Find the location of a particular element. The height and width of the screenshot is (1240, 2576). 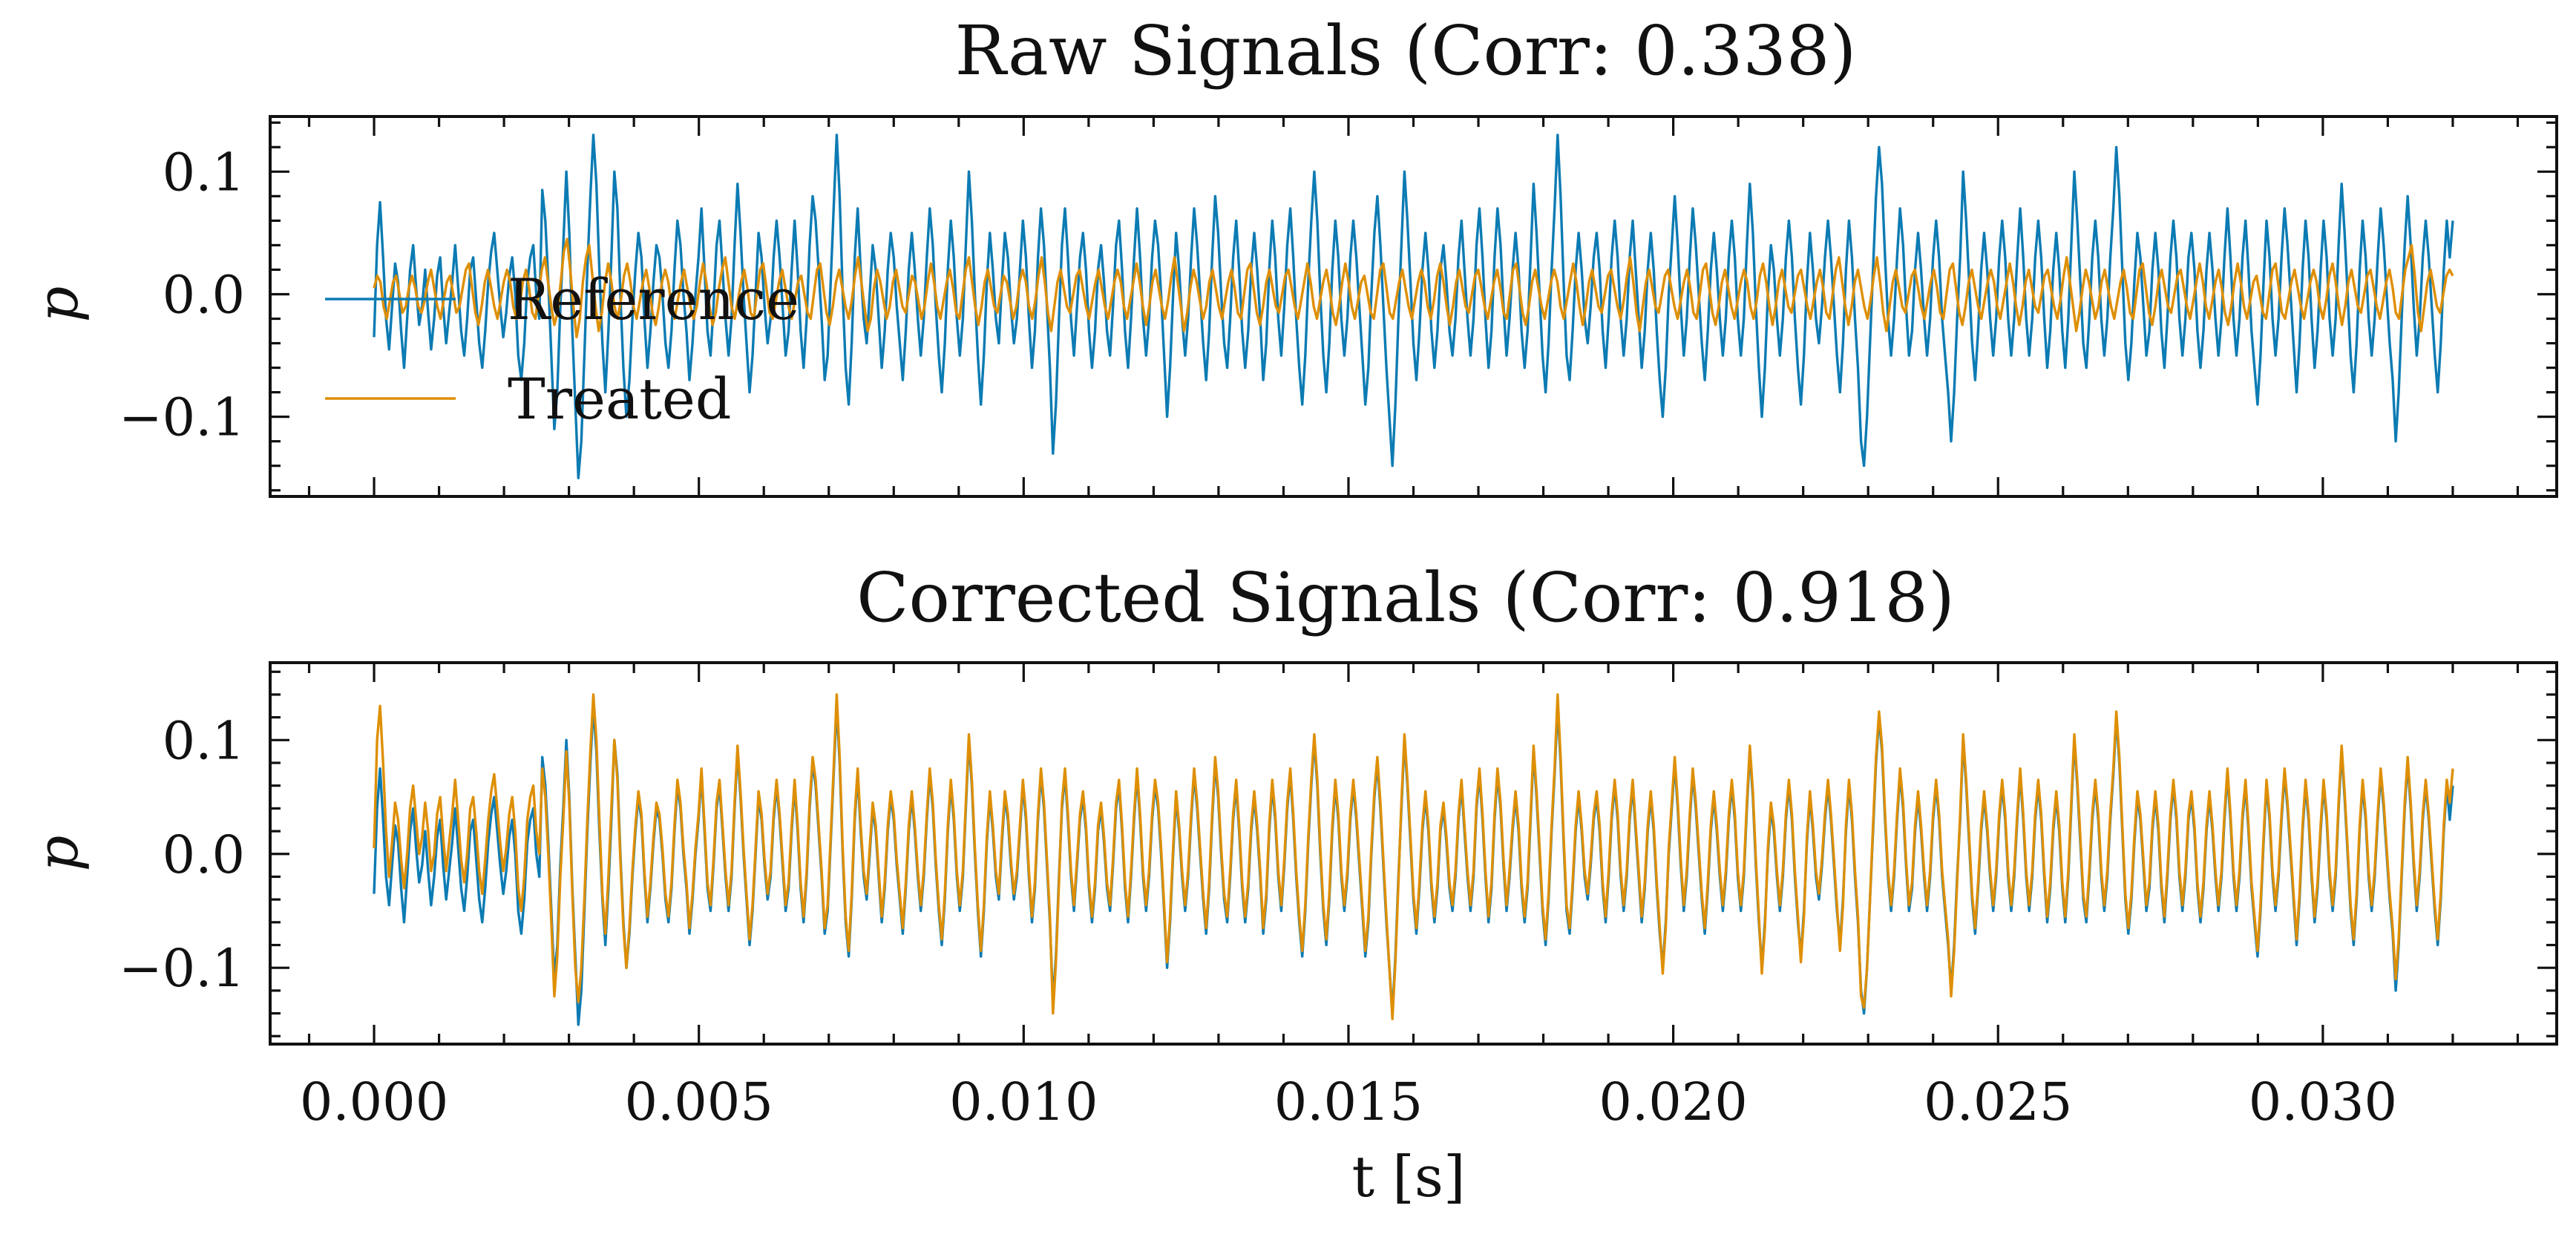

corrected-signals-title: Corrected Signals (Corr: 0.918) is located at coordinates (1406, 597).